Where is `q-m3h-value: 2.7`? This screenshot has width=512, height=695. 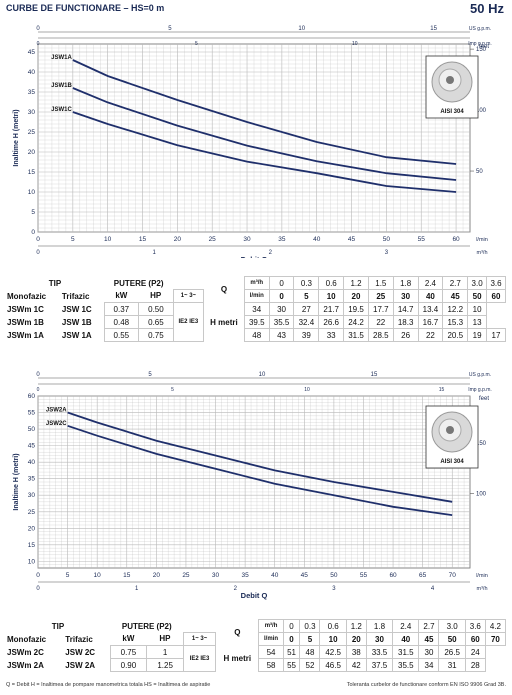
q-m3h-value: 2.7 is located at coordinates (455, 283).